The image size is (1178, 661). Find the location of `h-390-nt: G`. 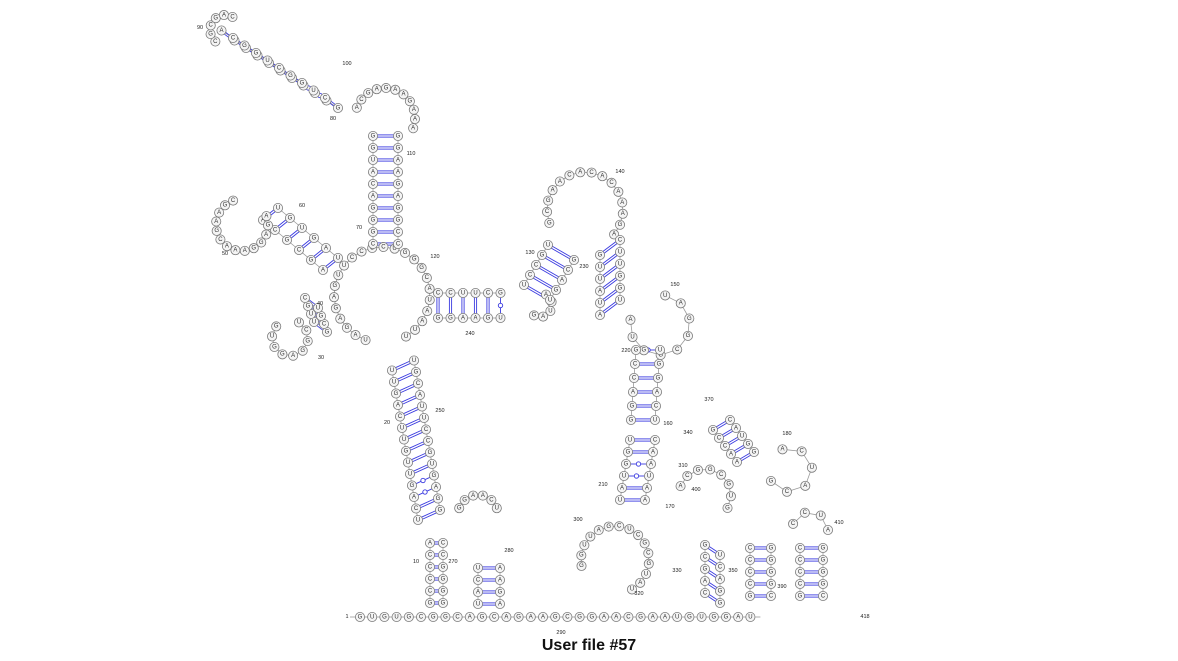

h-390-nt: G is located at coordinates (771, 548).